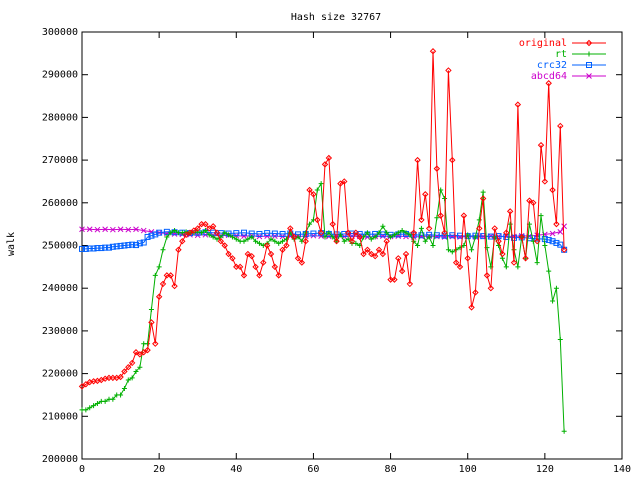  What do you see at coordinates (236, 469) in the screenshot?
I see `x-tick-label-2: 40` at bounding box center [236, 469].